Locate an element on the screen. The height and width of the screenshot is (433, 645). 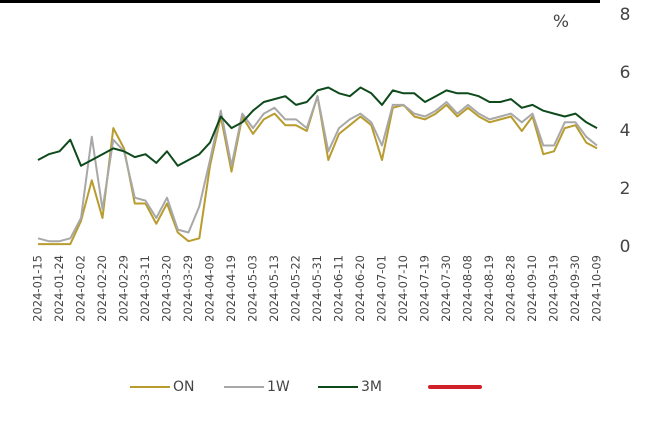
x-tick-label: 2024-08-28 is located at coordinates (511, 288).